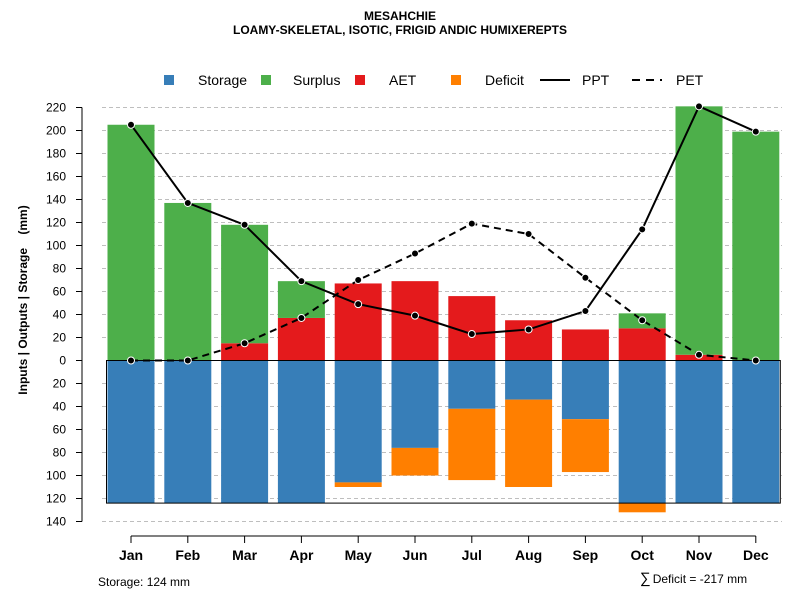 The width and height of the screenshot is (800, 600). What do you see at coordinates (187, 555) in the screenshot?
I see `x-tick-label: Feb` at bounding box center [187, 555].